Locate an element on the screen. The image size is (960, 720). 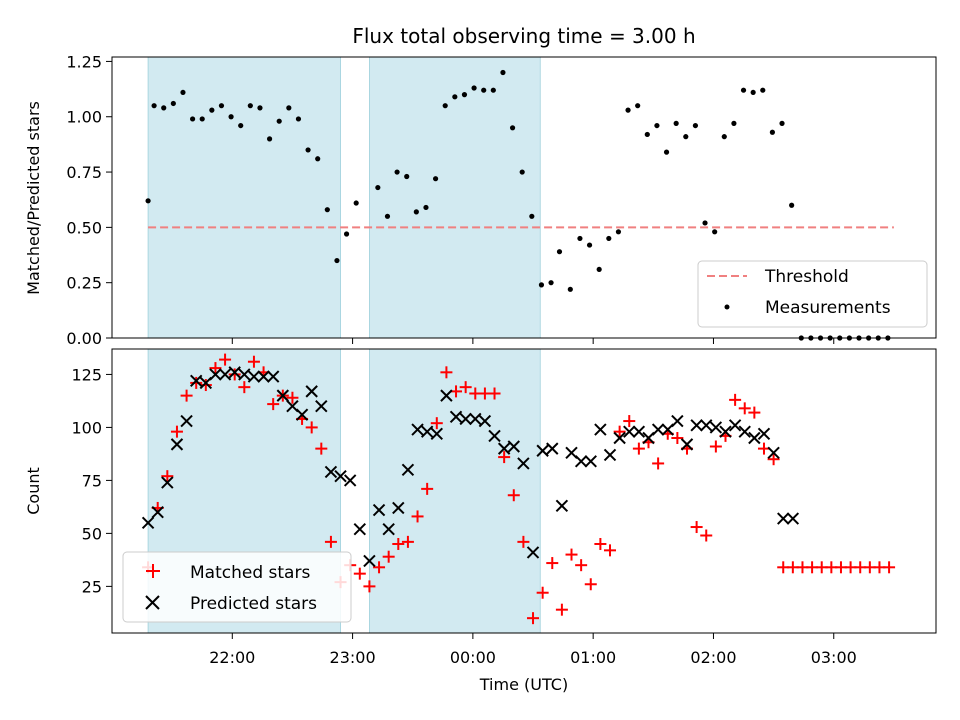
x-tick-label: 22:00 is located at coordinates (232, 657).